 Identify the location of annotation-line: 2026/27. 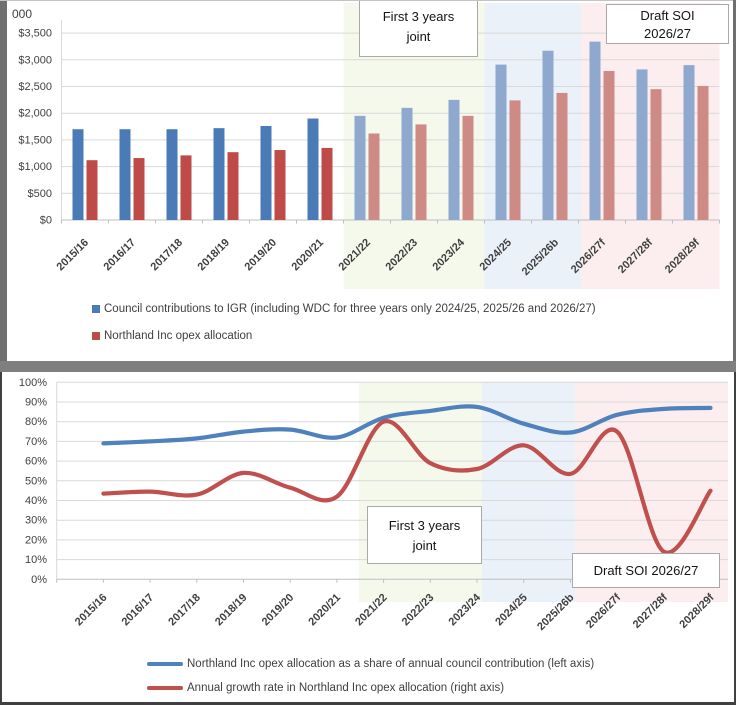
(667, 34).